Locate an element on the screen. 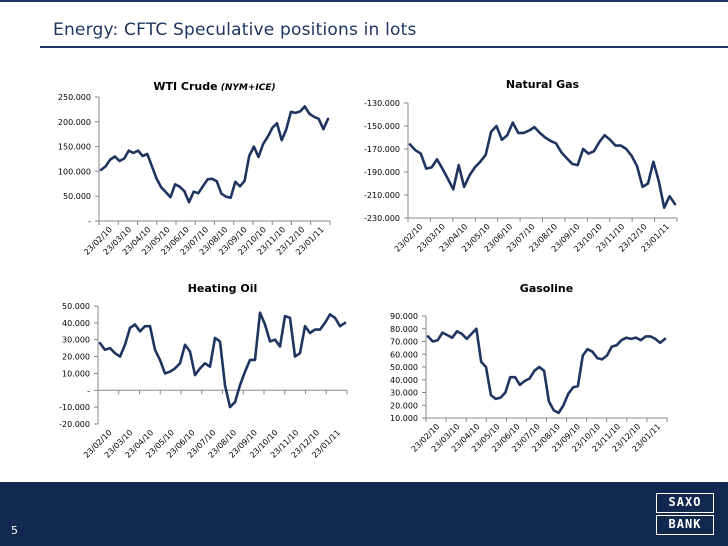 The image size is (728, 546). chart-title-text: Natural Gas is located at coordinates (543, 84).